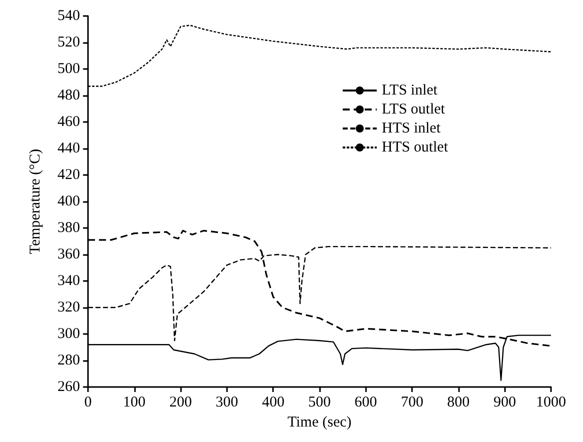 This screenshot has height=442, width=583. I want to click on y-tick-label: 280, so click(69, 360).